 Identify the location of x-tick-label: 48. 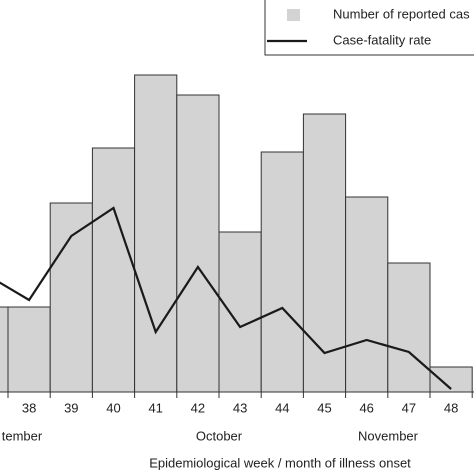
(451, 407).